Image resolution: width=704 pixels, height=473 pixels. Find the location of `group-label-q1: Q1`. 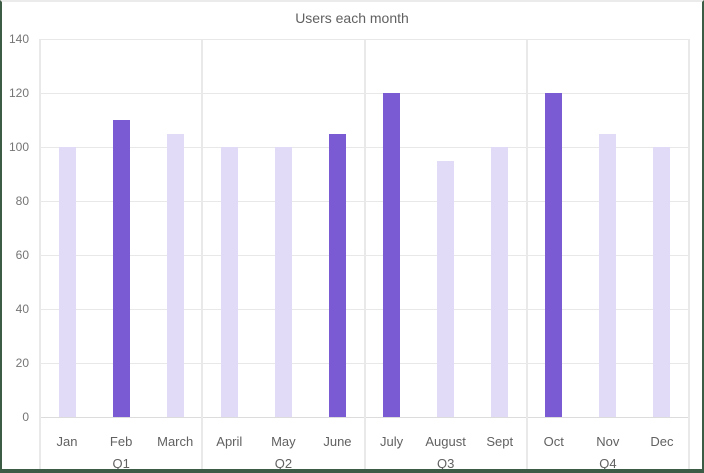

group-label-q1: Q1 is located at coordinates (121, 463).